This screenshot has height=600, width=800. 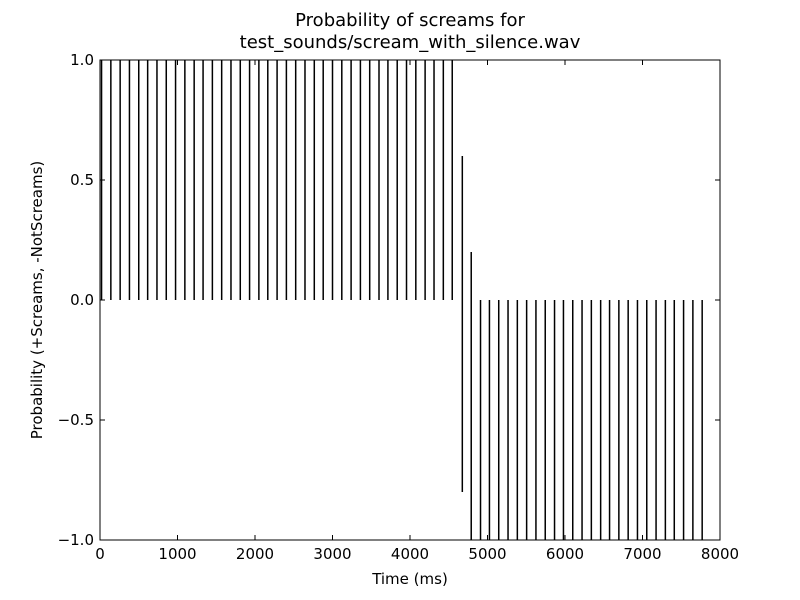 What do you see at coordinates (37, 300) in the screenshot?
I see `y-axis-label: Probability (+Screams, -NotScreams)` at bounding box center [37, 300].